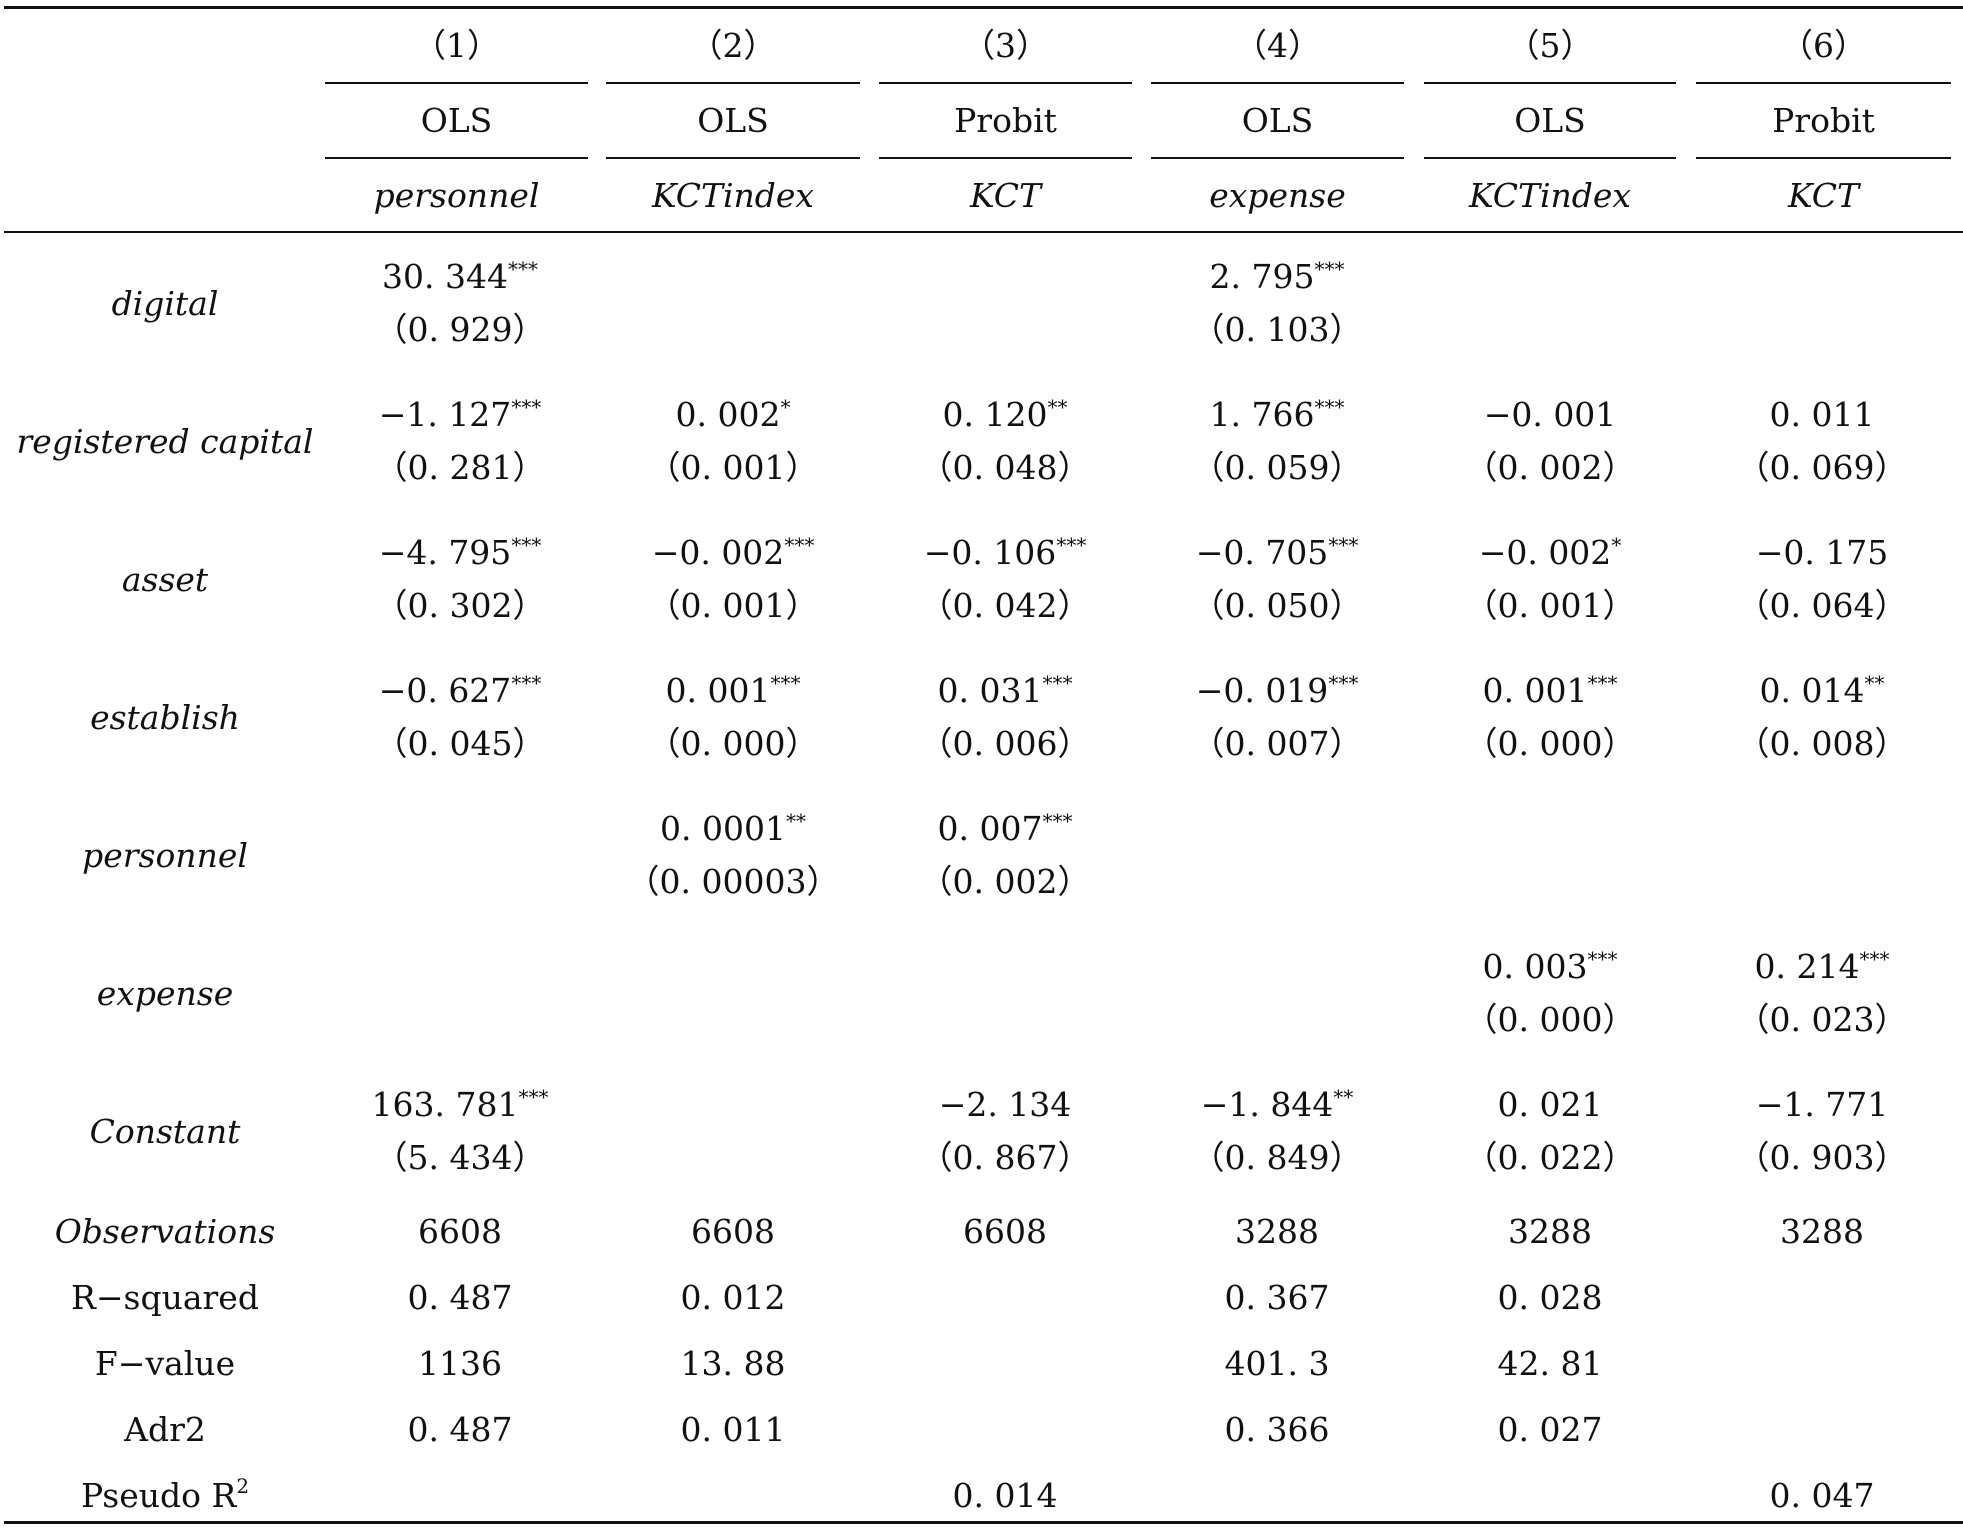  Describe the element at coordinates (1550, 1104) in the screenshot. I see `coefficient: 0. 021` at that location.